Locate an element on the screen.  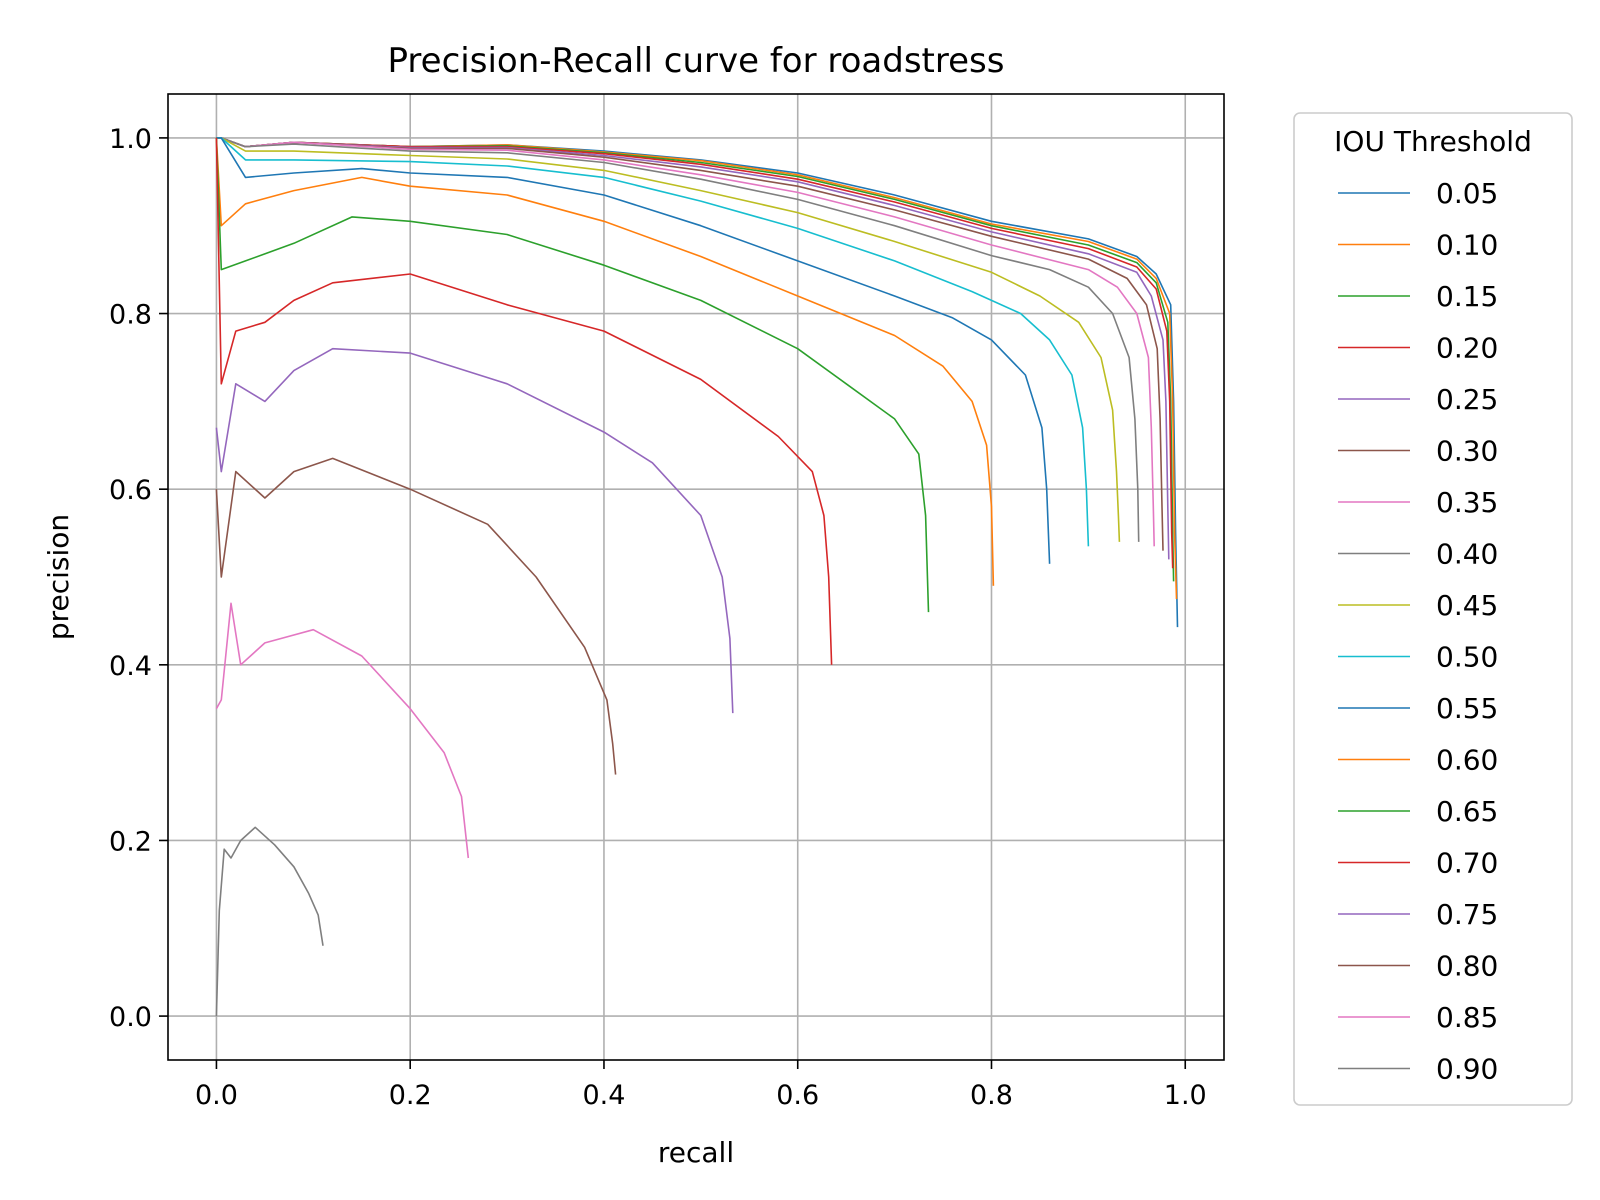
chart-title: Precision-Recall curve for roadstress is located at coordinates (696, 61).